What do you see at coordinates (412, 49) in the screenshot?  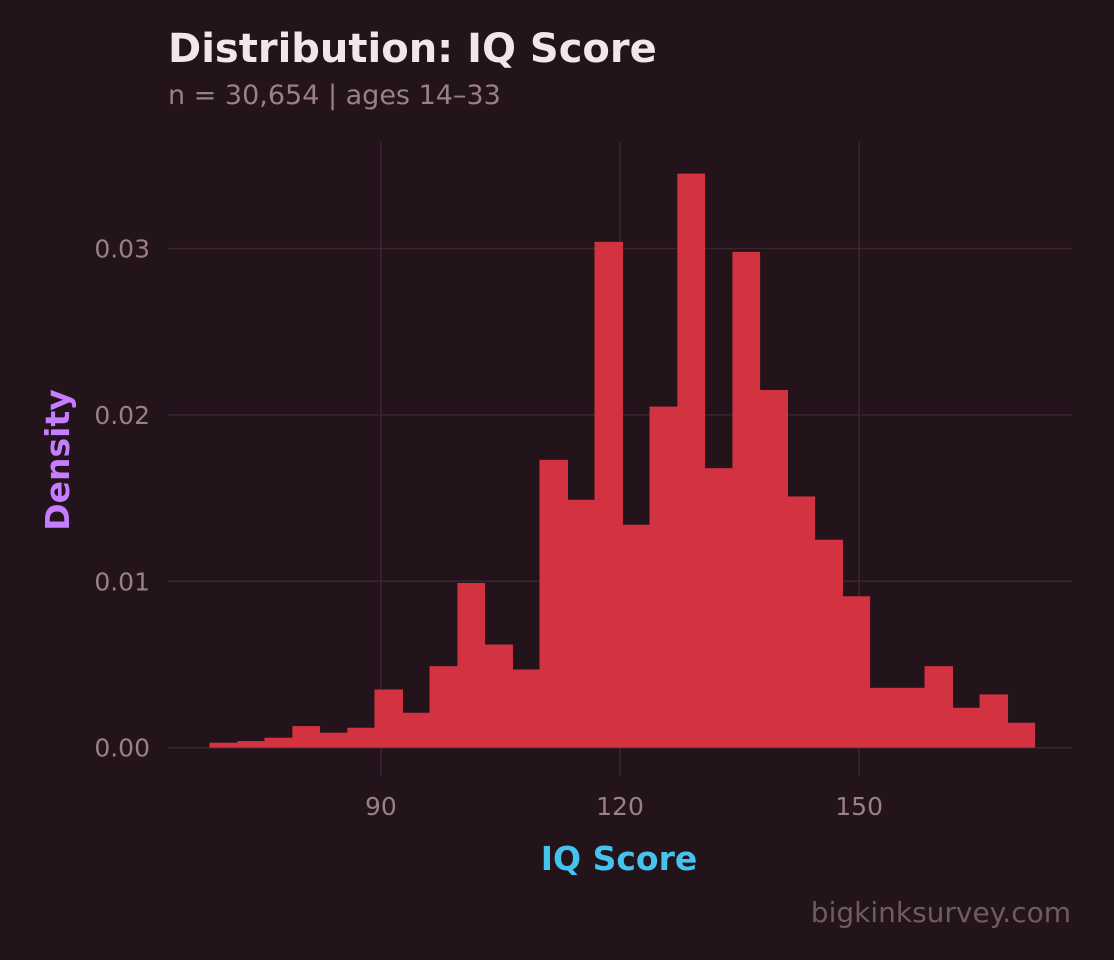 I see `chart-title: Distribution: IQ Score` at bounding box center [412, 49].